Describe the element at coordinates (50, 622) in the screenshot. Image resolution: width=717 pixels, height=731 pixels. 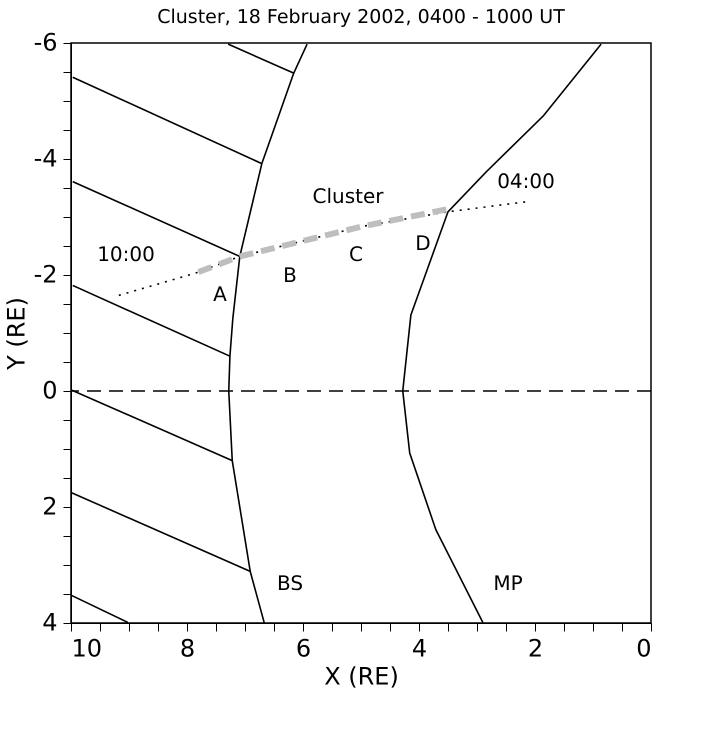
I see `y-tick-label: 4` at that location.